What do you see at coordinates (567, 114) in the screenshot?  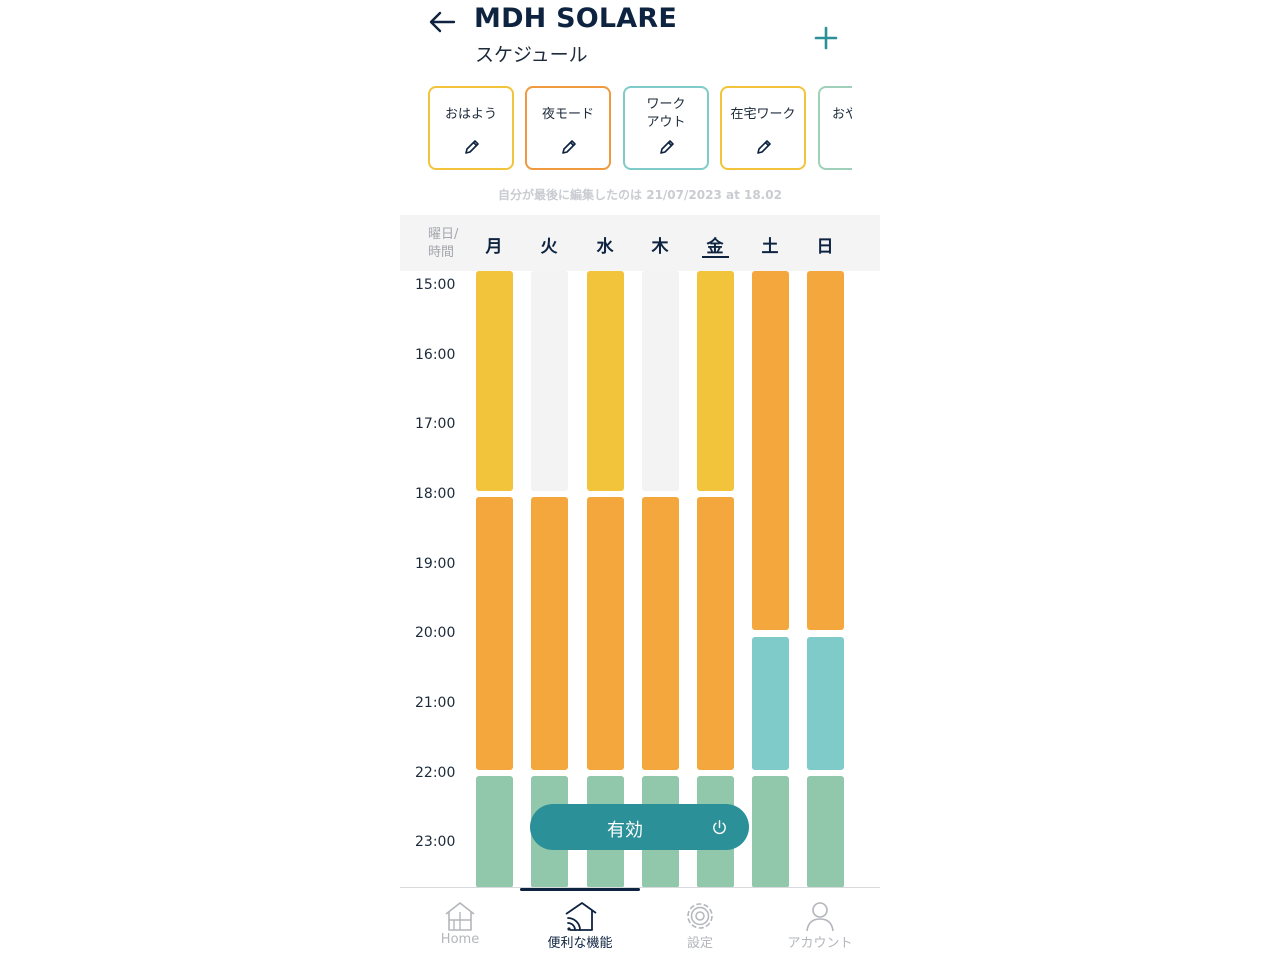 I see `preset-label: 夜モード` at bounding box center [567, 114].